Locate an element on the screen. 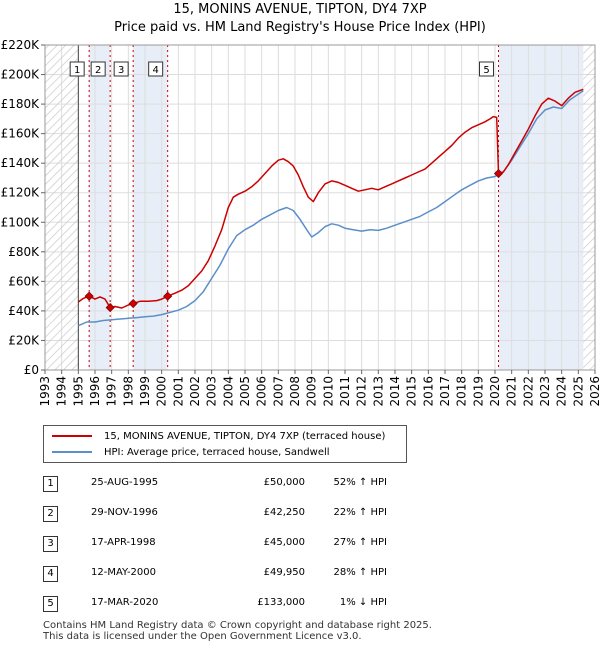 The width and height of the screenshot is (600, 650). sale-label-1: 1 is located at coordinates (77, 70).